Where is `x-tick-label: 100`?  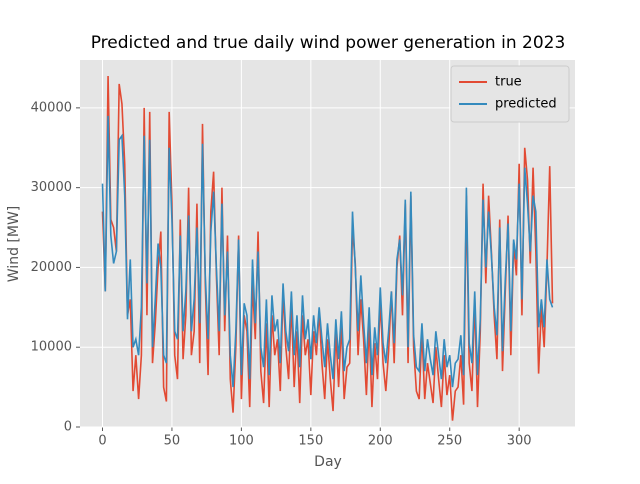 x-tick-label: 100 is located at coordinates (241, 441).